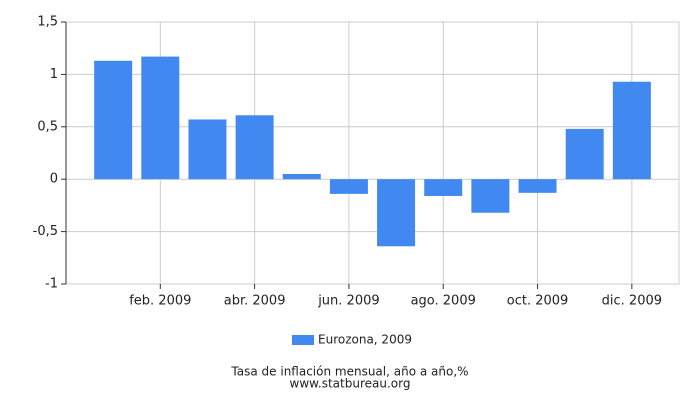  I want to click on x-tick-label: feb. 2009, so click(160, 301).